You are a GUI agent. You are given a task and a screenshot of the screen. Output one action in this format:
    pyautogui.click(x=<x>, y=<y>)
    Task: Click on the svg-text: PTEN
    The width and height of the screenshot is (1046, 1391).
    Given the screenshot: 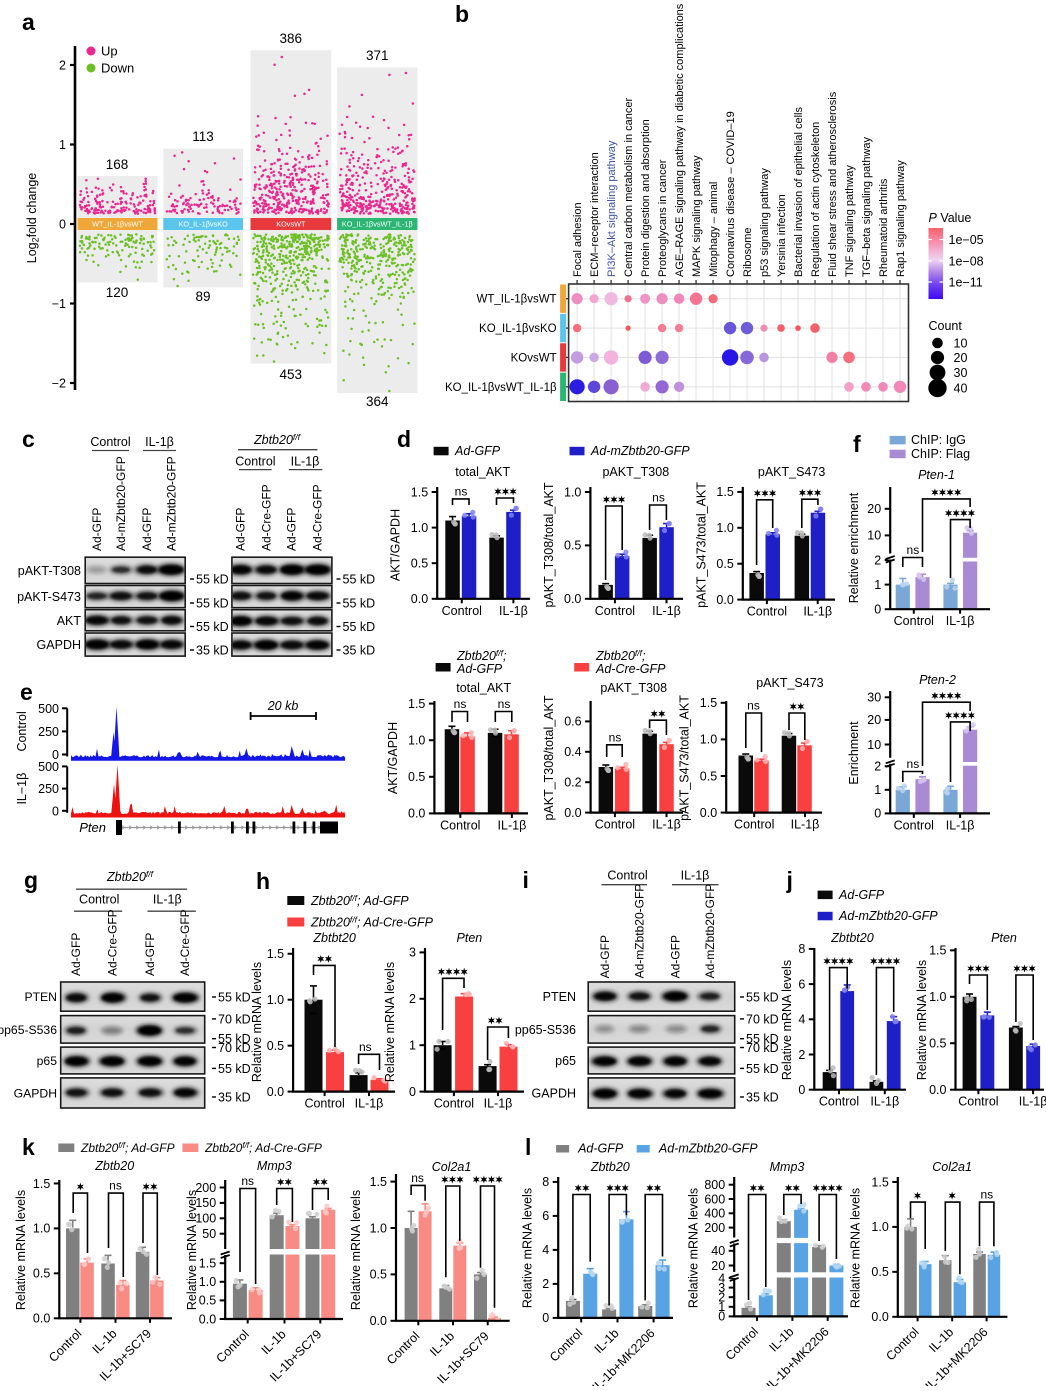 What is the action you would take?
    pyautogui.click(x=559, y=997)
    